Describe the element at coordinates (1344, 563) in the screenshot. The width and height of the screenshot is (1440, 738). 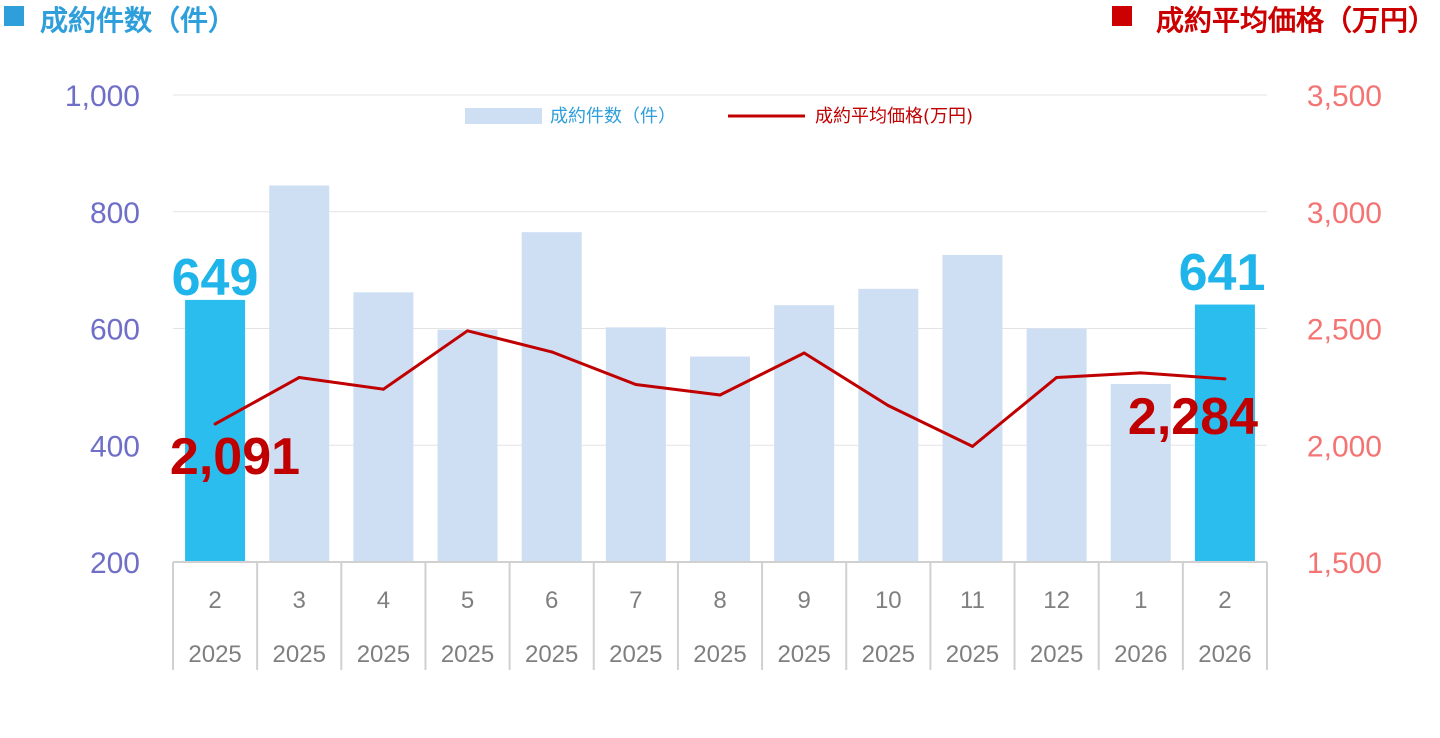
I see `right-axis-tick-label: 1,500` at that location.